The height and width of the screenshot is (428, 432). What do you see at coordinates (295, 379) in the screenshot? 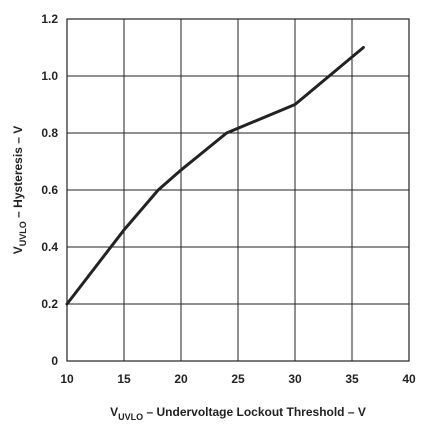
I see `x-tick-label: 30` at bounding box center [295, 379].